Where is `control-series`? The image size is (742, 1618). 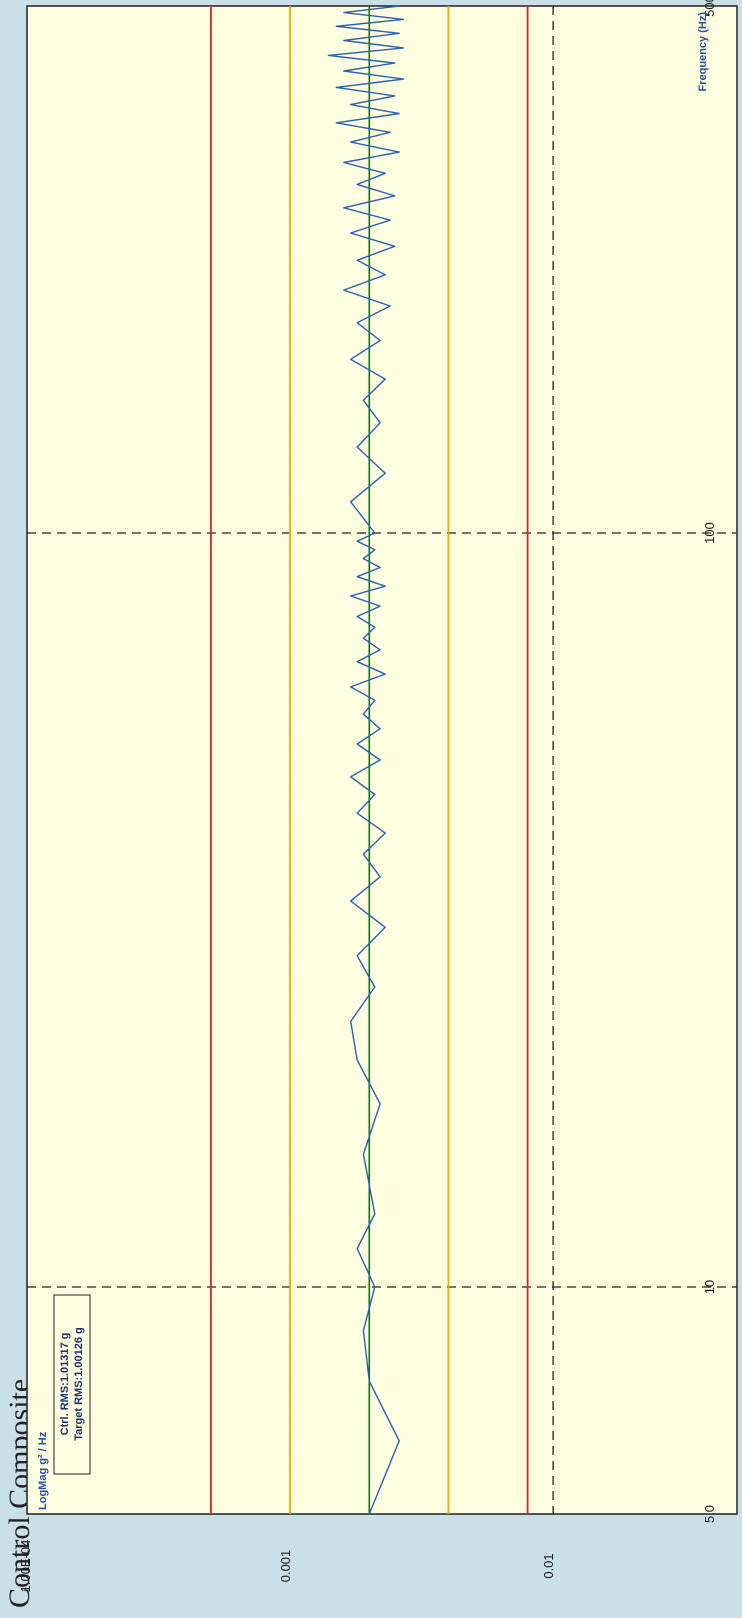 control-series is located at coordinates (366, 760).